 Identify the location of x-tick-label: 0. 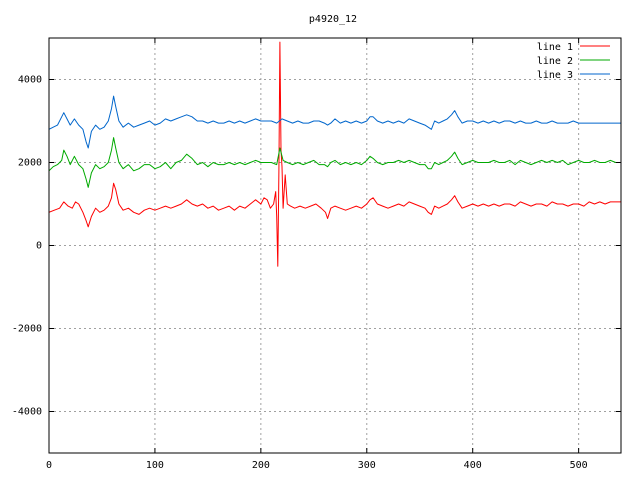
(49, 465).